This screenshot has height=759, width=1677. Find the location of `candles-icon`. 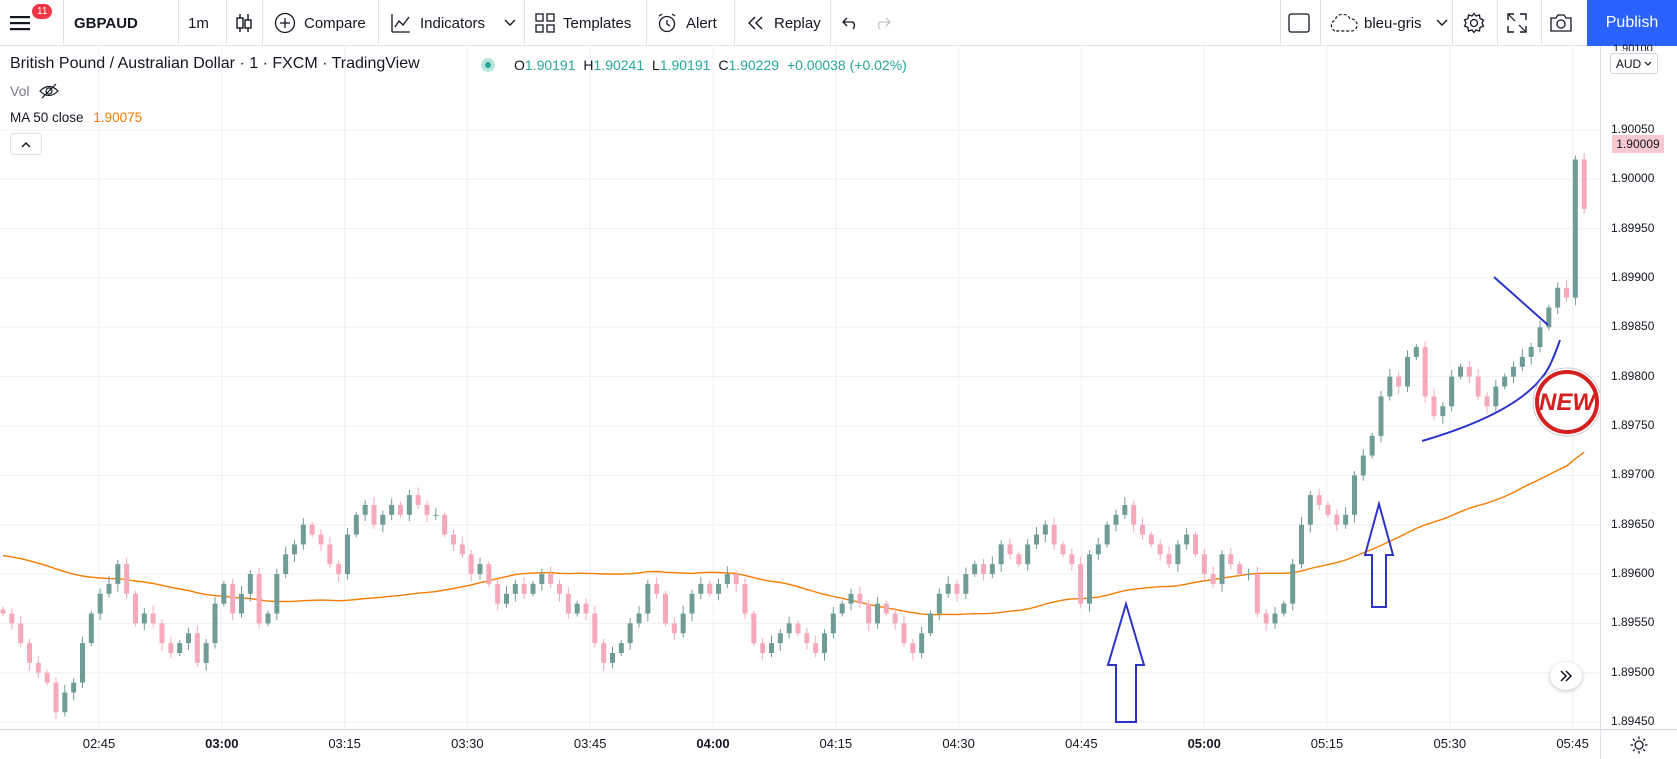

candles-icon is located at coordinates (244, 23).